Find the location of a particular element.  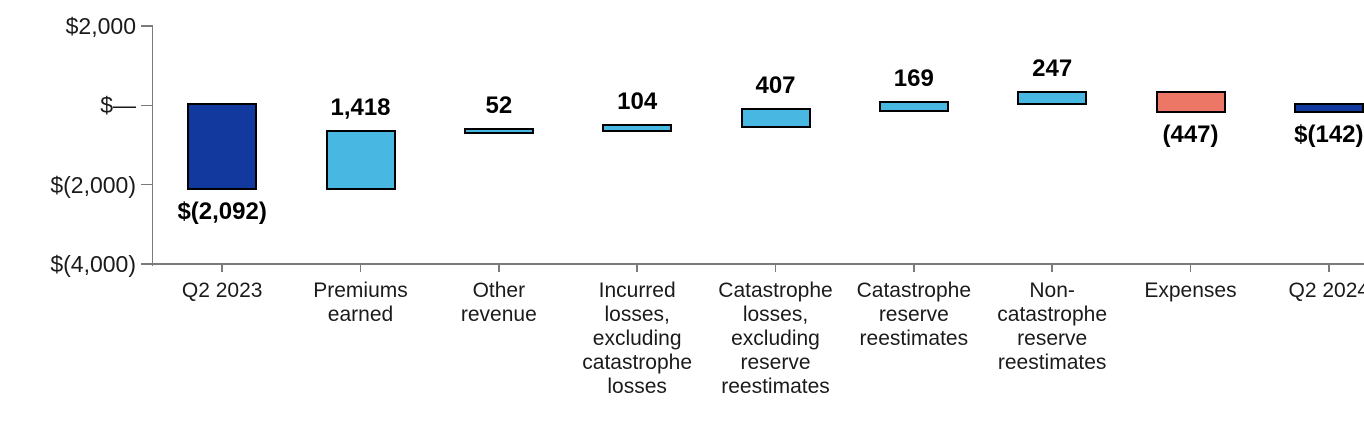

x-axis-tick-catastrophe-reserve-reestimates is located at coordinates (914, 268).